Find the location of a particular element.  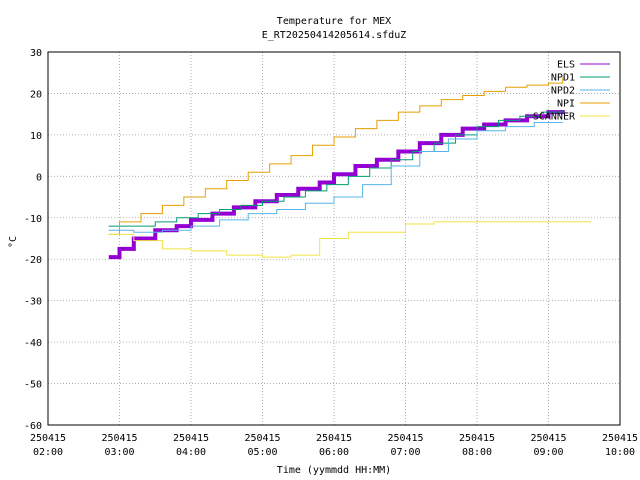

y-tick-label: 10 is located at coordinates (36, 136).